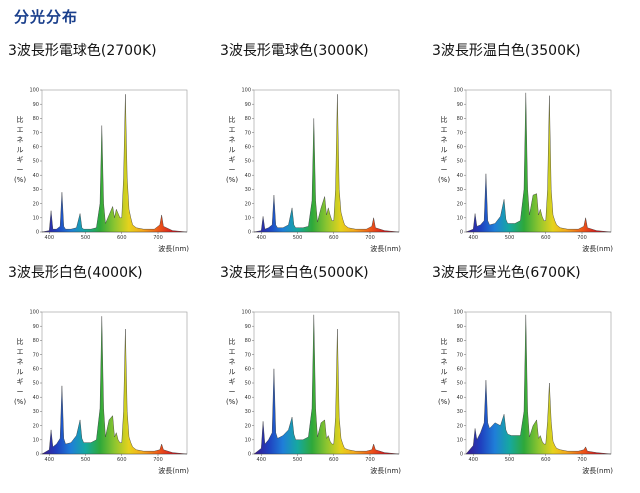 The width and height of the screenshot is (640, 493). What do you see at coordinates (82, 51) in the screenshot?
I see `chart-title: 3波長形電球色(2700K)` at bounding box center [82, 51].